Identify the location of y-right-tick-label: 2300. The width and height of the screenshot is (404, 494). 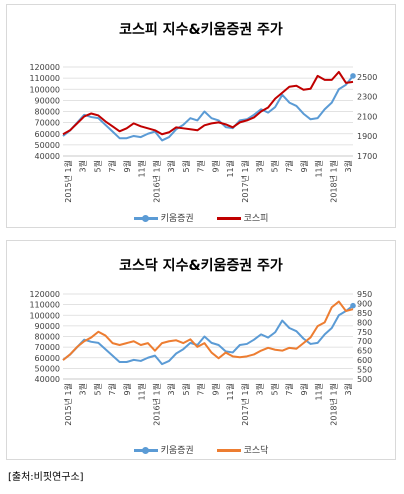
(367, 97).